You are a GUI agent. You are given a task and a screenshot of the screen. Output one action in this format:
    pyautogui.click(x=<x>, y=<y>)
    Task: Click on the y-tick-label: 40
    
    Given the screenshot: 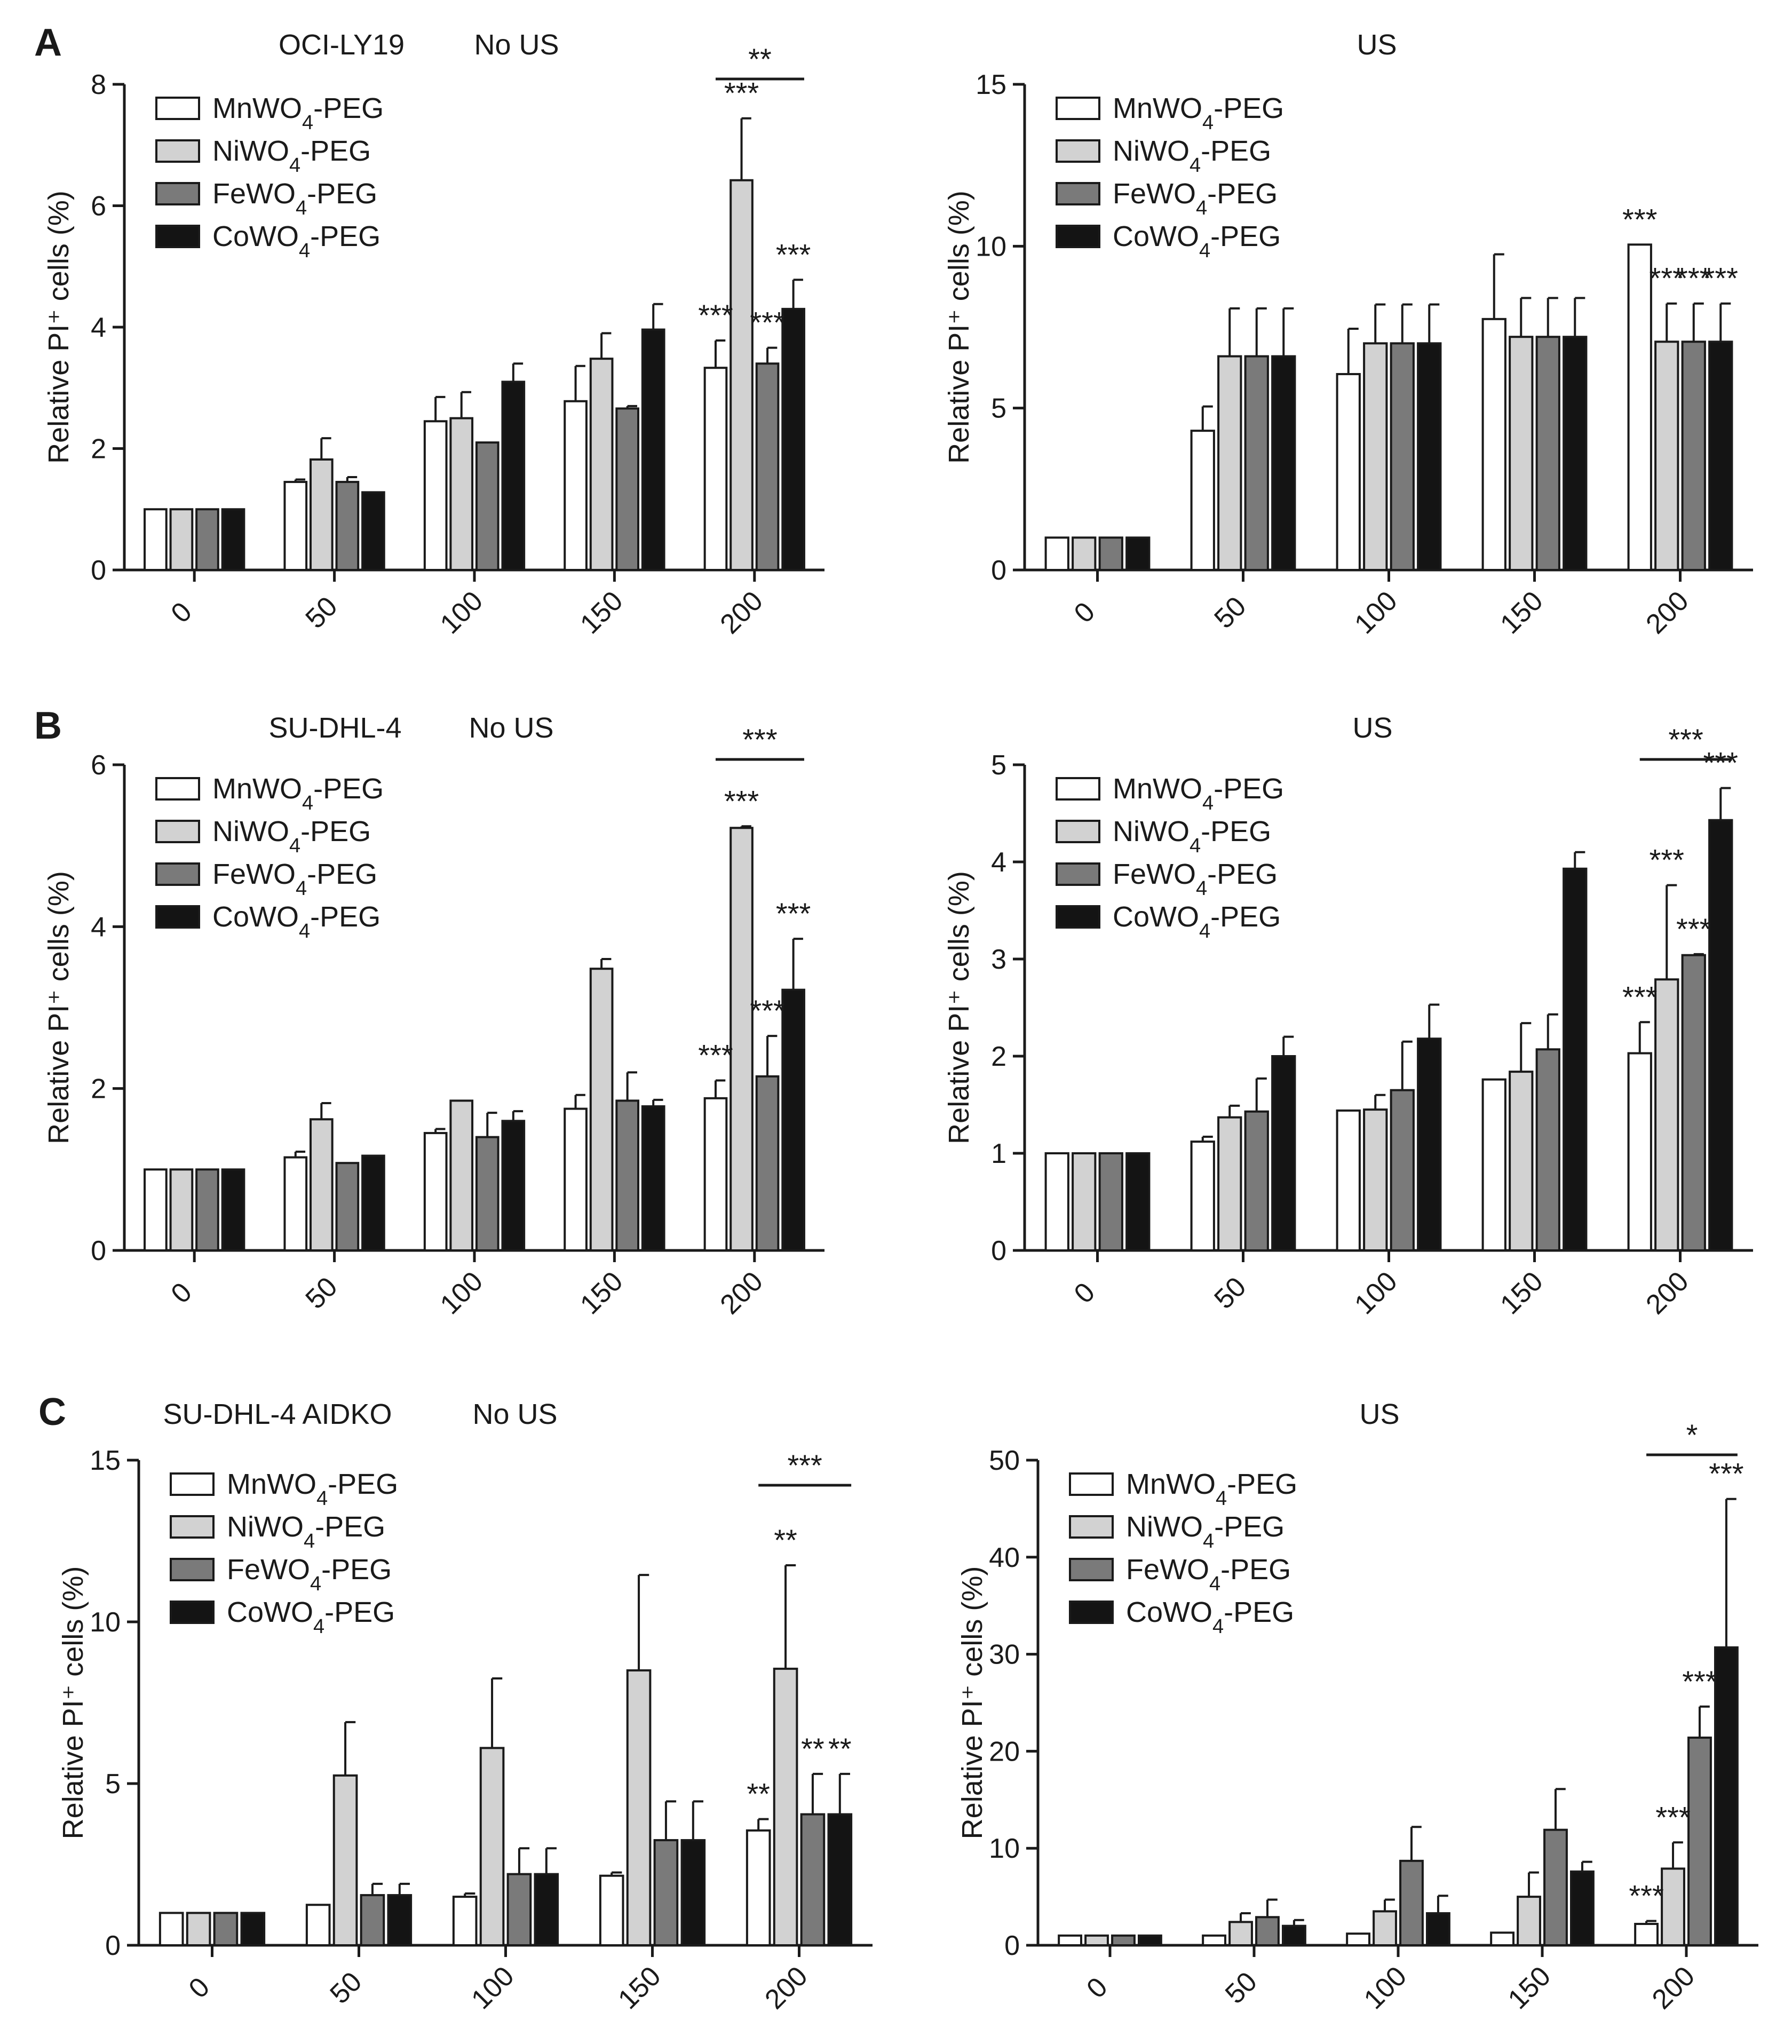 What is the action you would take?
    pyautogui.click(x=1004, y=1558)
    